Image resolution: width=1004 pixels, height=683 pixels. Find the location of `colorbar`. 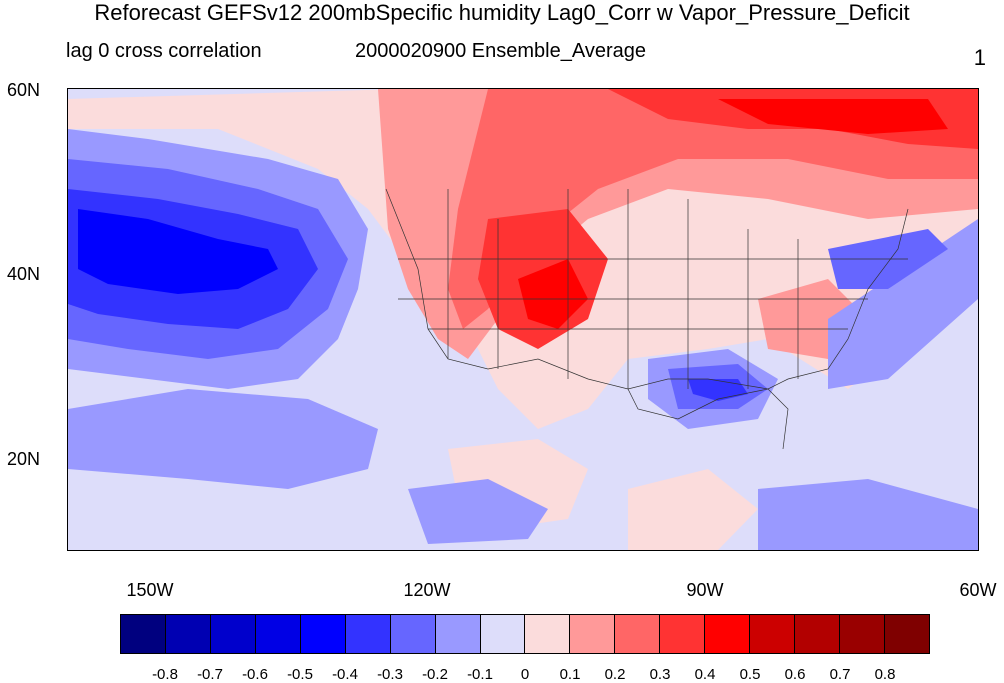

colorbar is located at coordinates (525, 634).